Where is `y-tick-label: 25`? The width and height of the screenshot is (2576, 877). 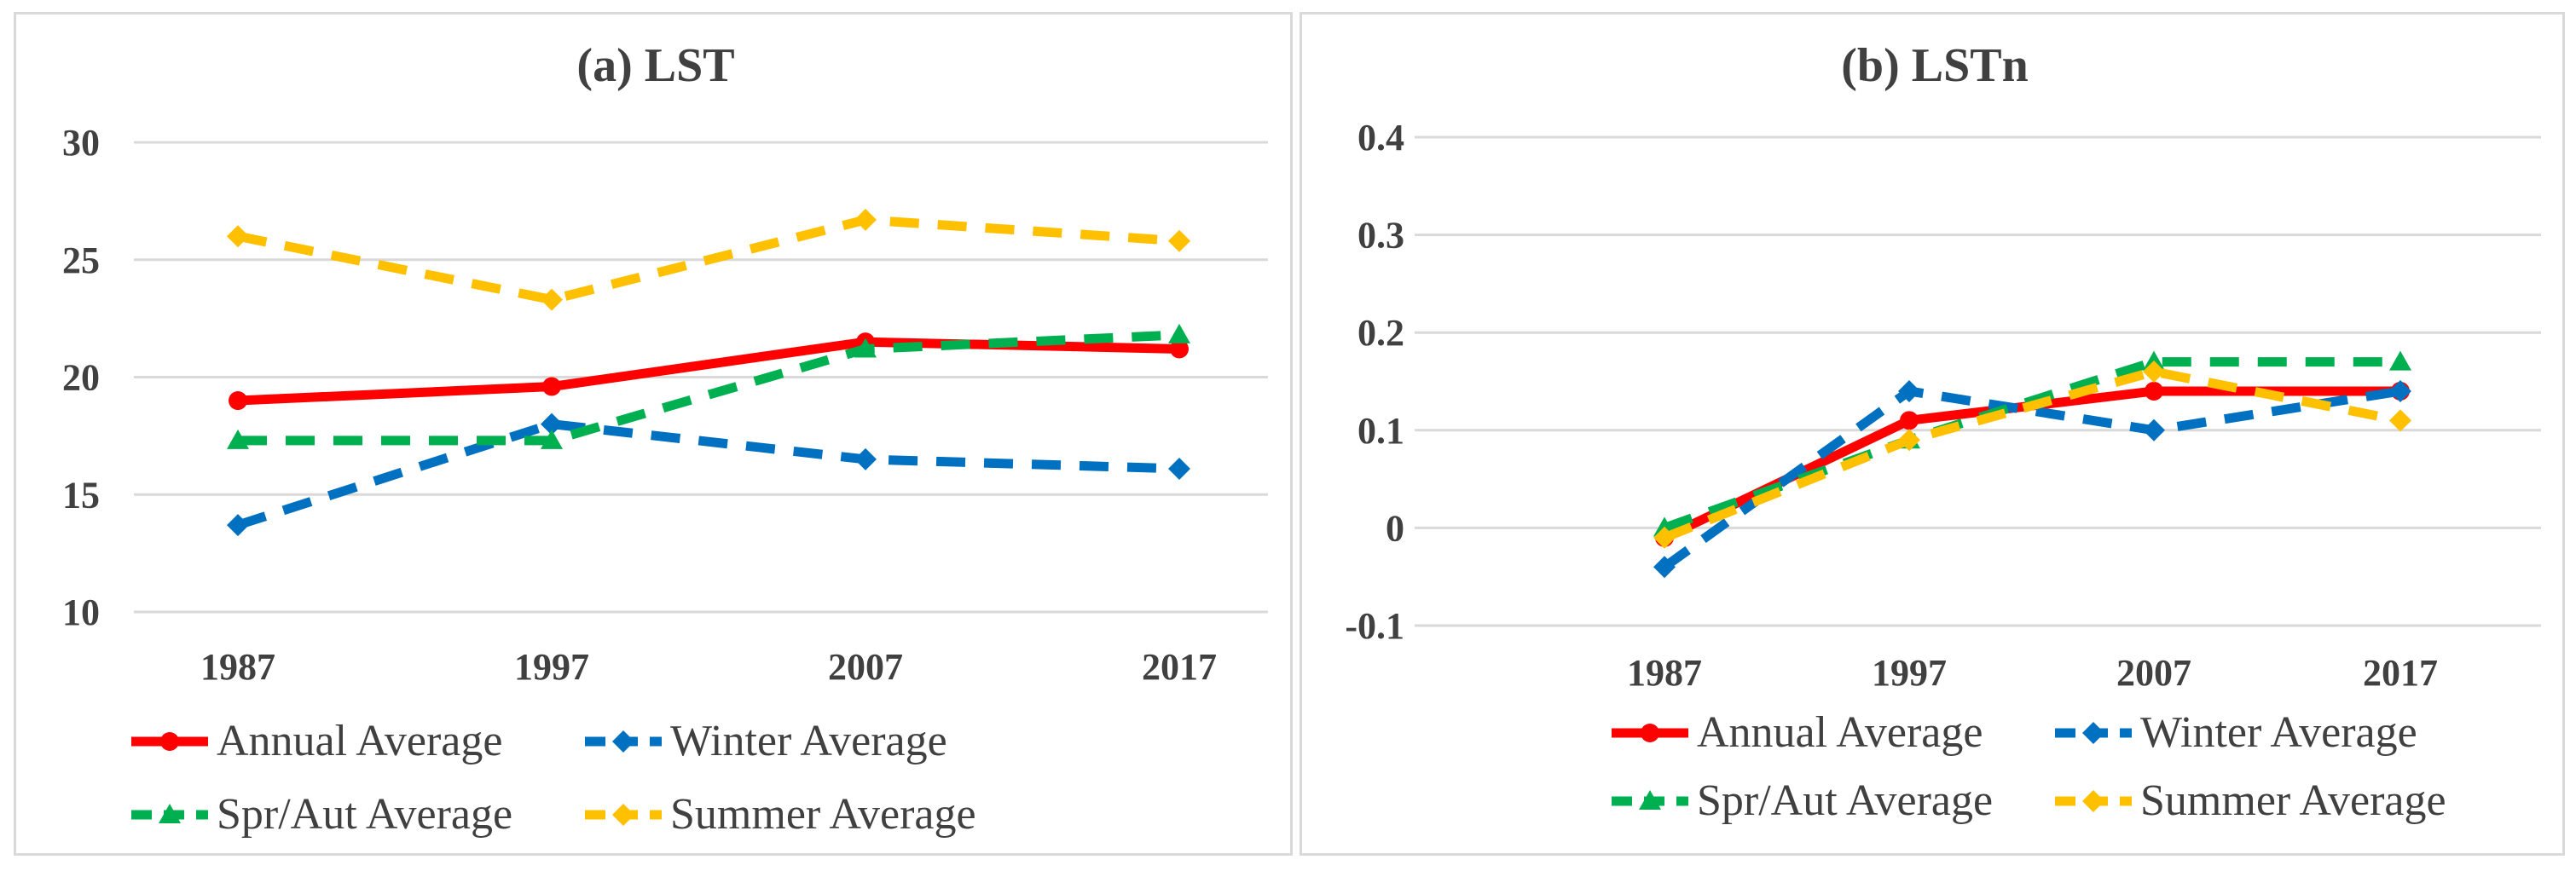
y-tick-label: 25 is located at coordinates (81, 260).